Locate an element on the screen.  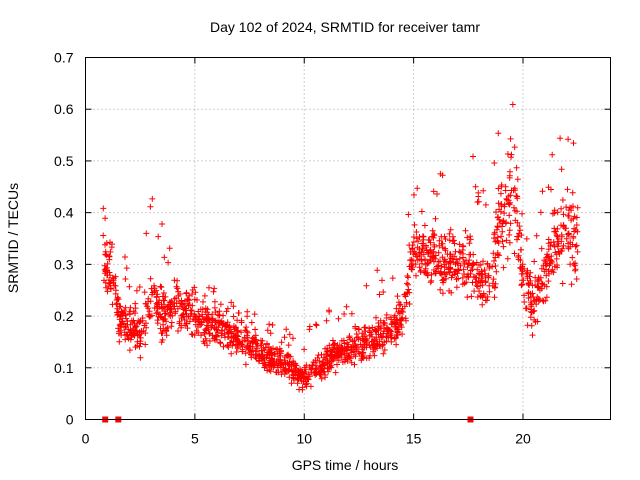
y-tick-labels: 0 0.1 0.2 0.3 0.4 0.5 0.6 0.7 is located at coordinates (64, 239).